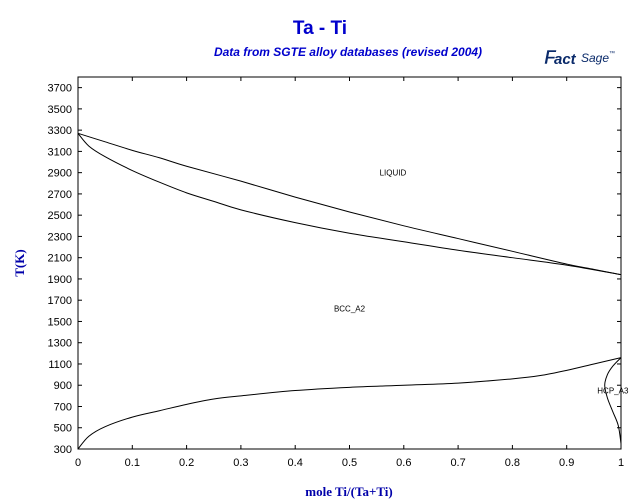  Describe the element at coordinates (60, 152) in the screenshot. I see `y-tick-label: 3100` at that location.